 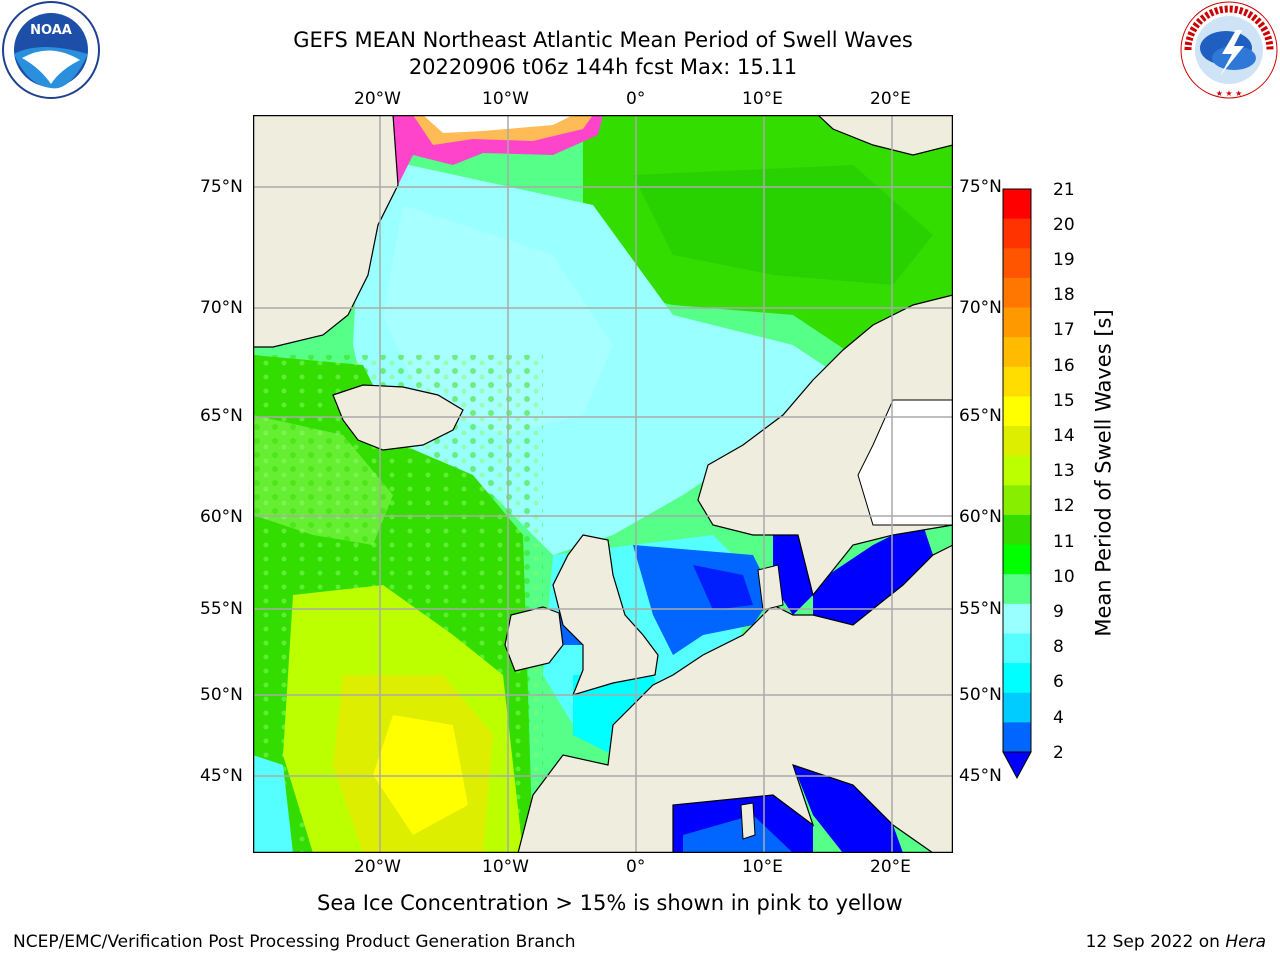 What do you see at coordinates (221, 695) in the screenshot?
I see `lat-label-left: 50°N` at bounding box center [221, 695].